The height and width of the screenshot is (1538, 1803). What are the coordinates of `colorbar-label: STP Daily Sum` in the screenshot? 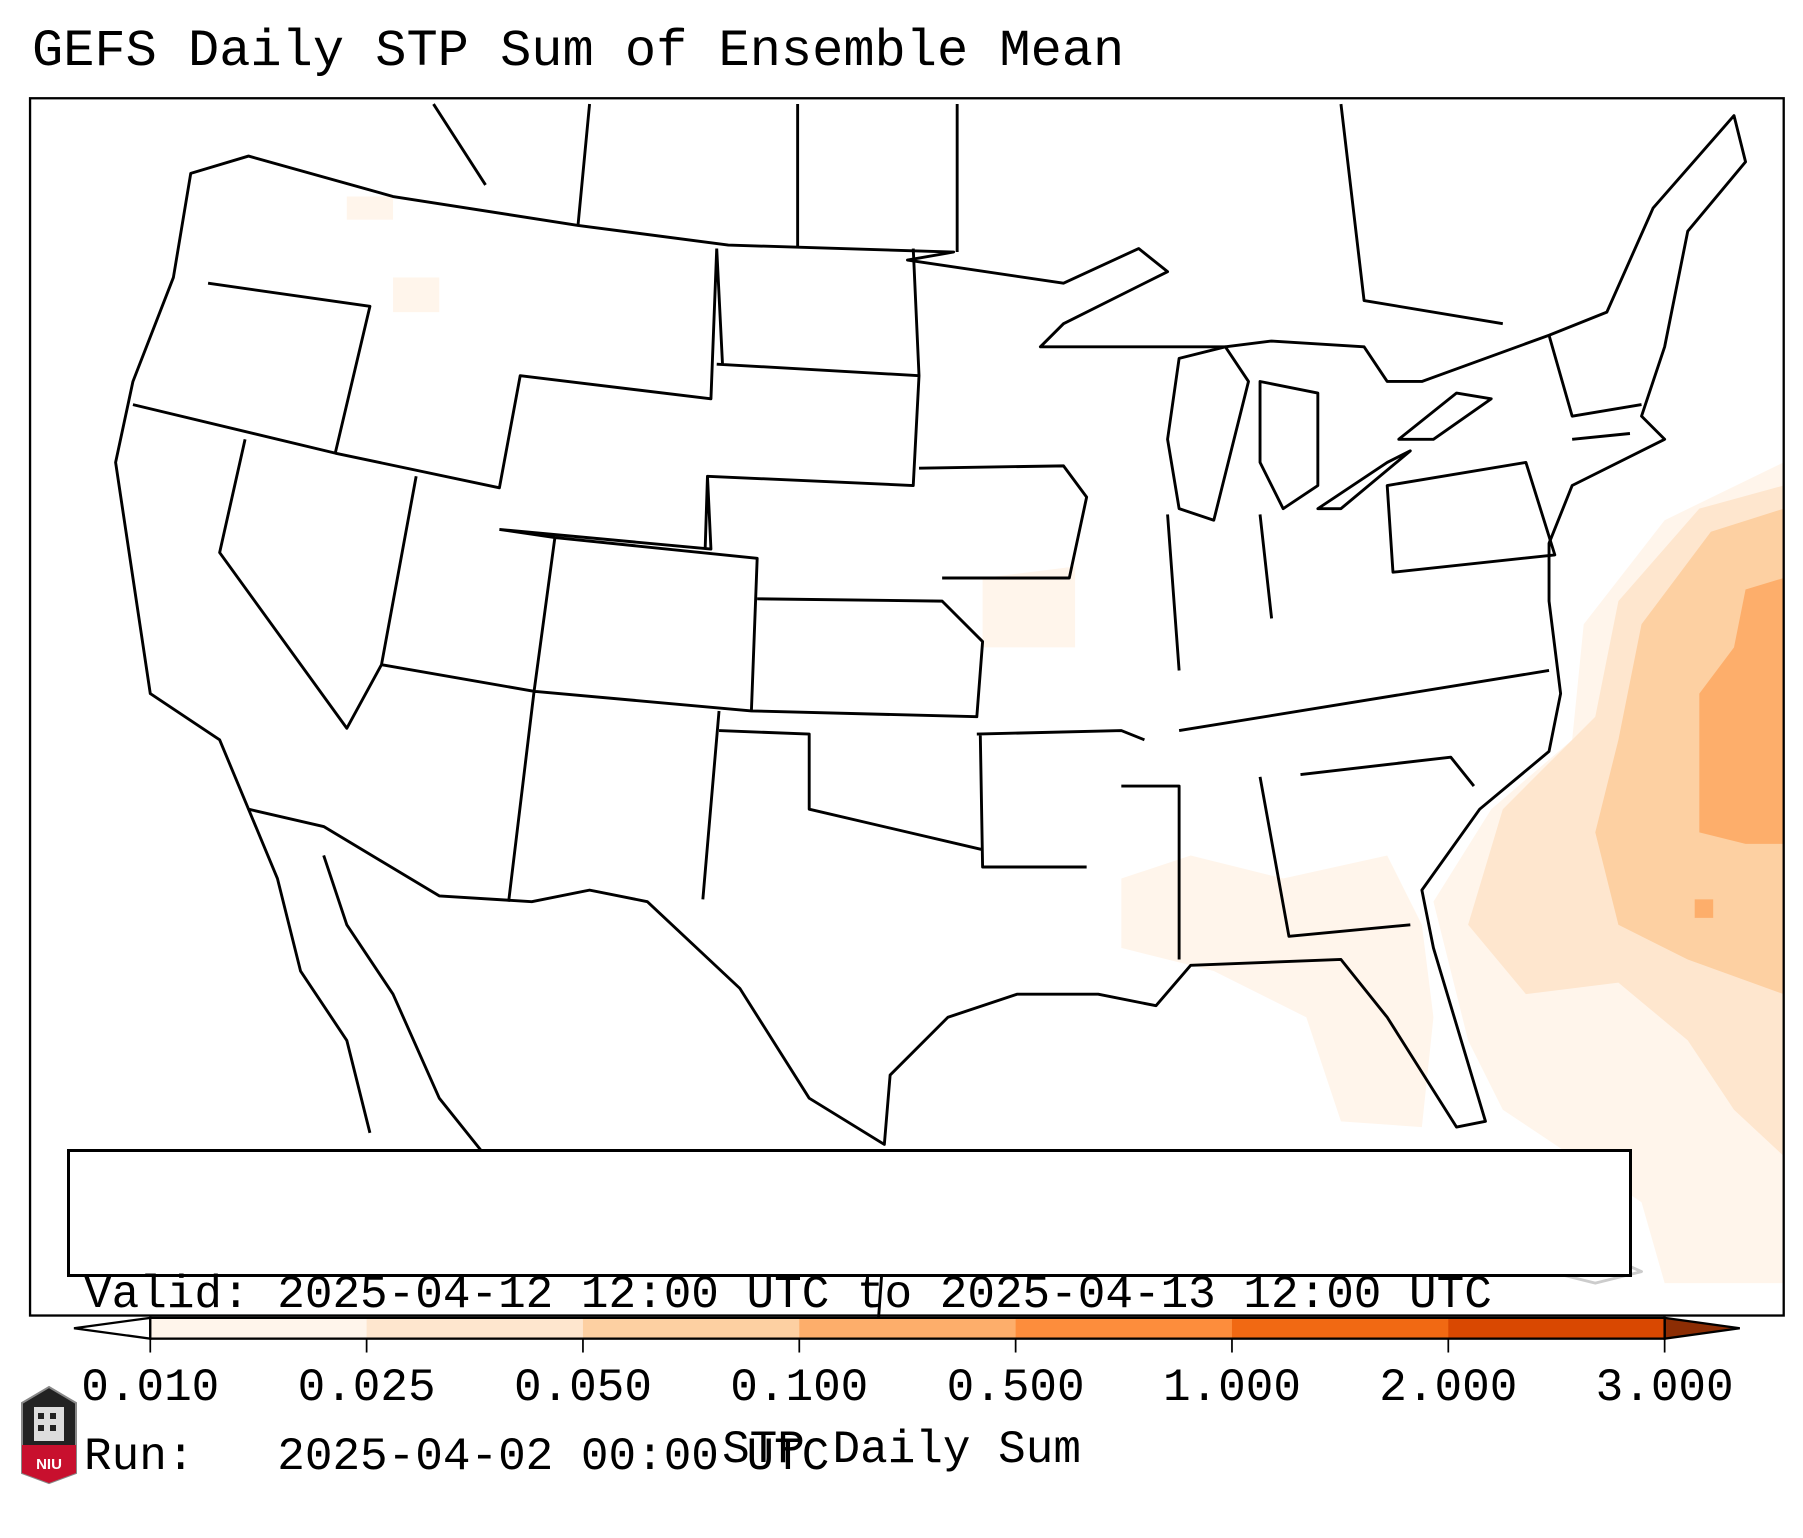 It's located at (901, 1450).